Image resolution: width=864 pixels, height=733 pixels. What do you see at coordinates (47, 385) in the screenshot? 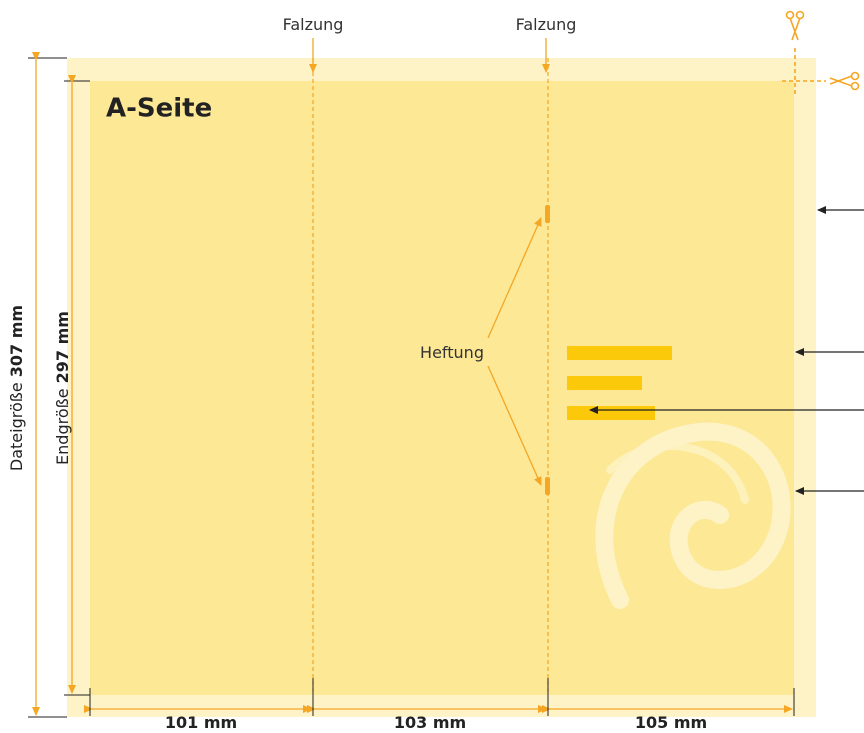
I see `file-height-dimension` at bounding box center [47, 385].